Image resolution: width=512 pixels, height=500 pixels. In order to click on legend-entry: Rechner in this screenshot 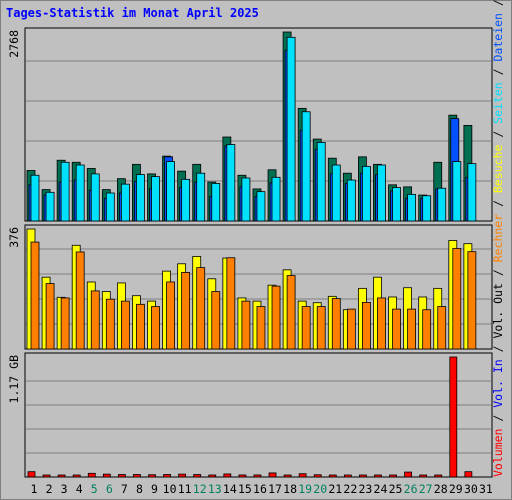, I will do `click(498, 238)`.